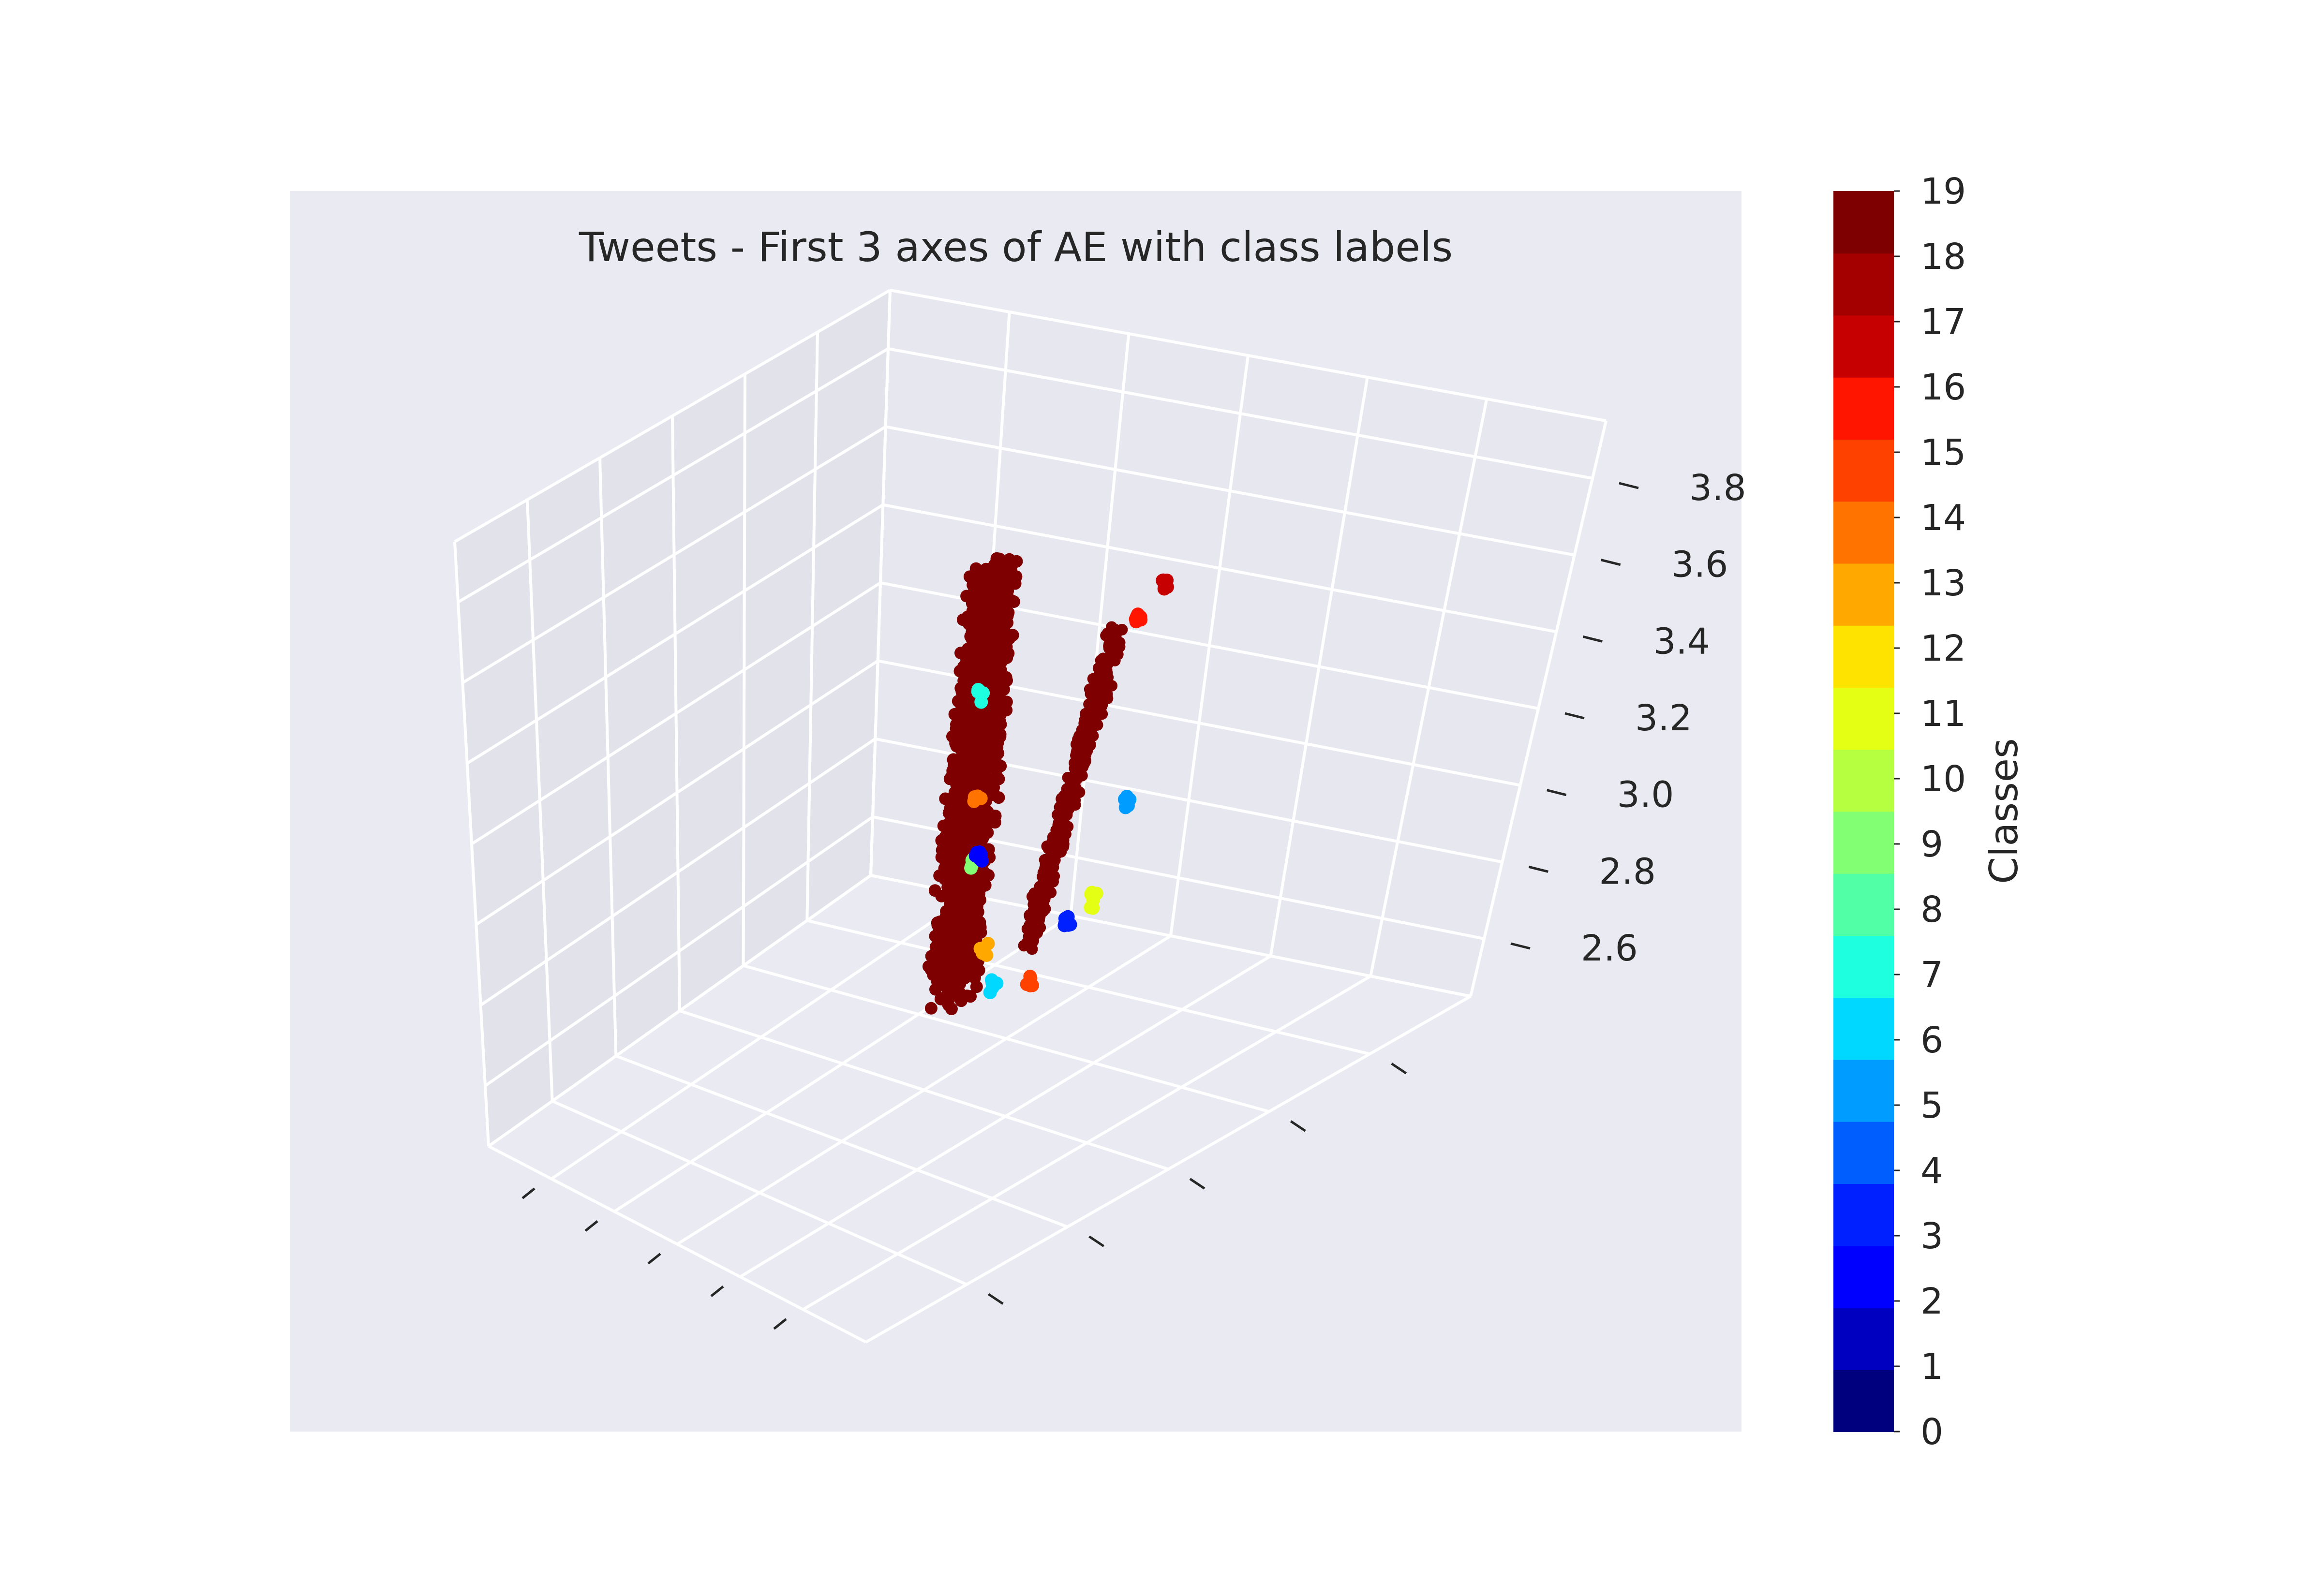 The image size is (2322, 1596). I want to click on colorbar-tick-label: 1, so click(1931, 1367).